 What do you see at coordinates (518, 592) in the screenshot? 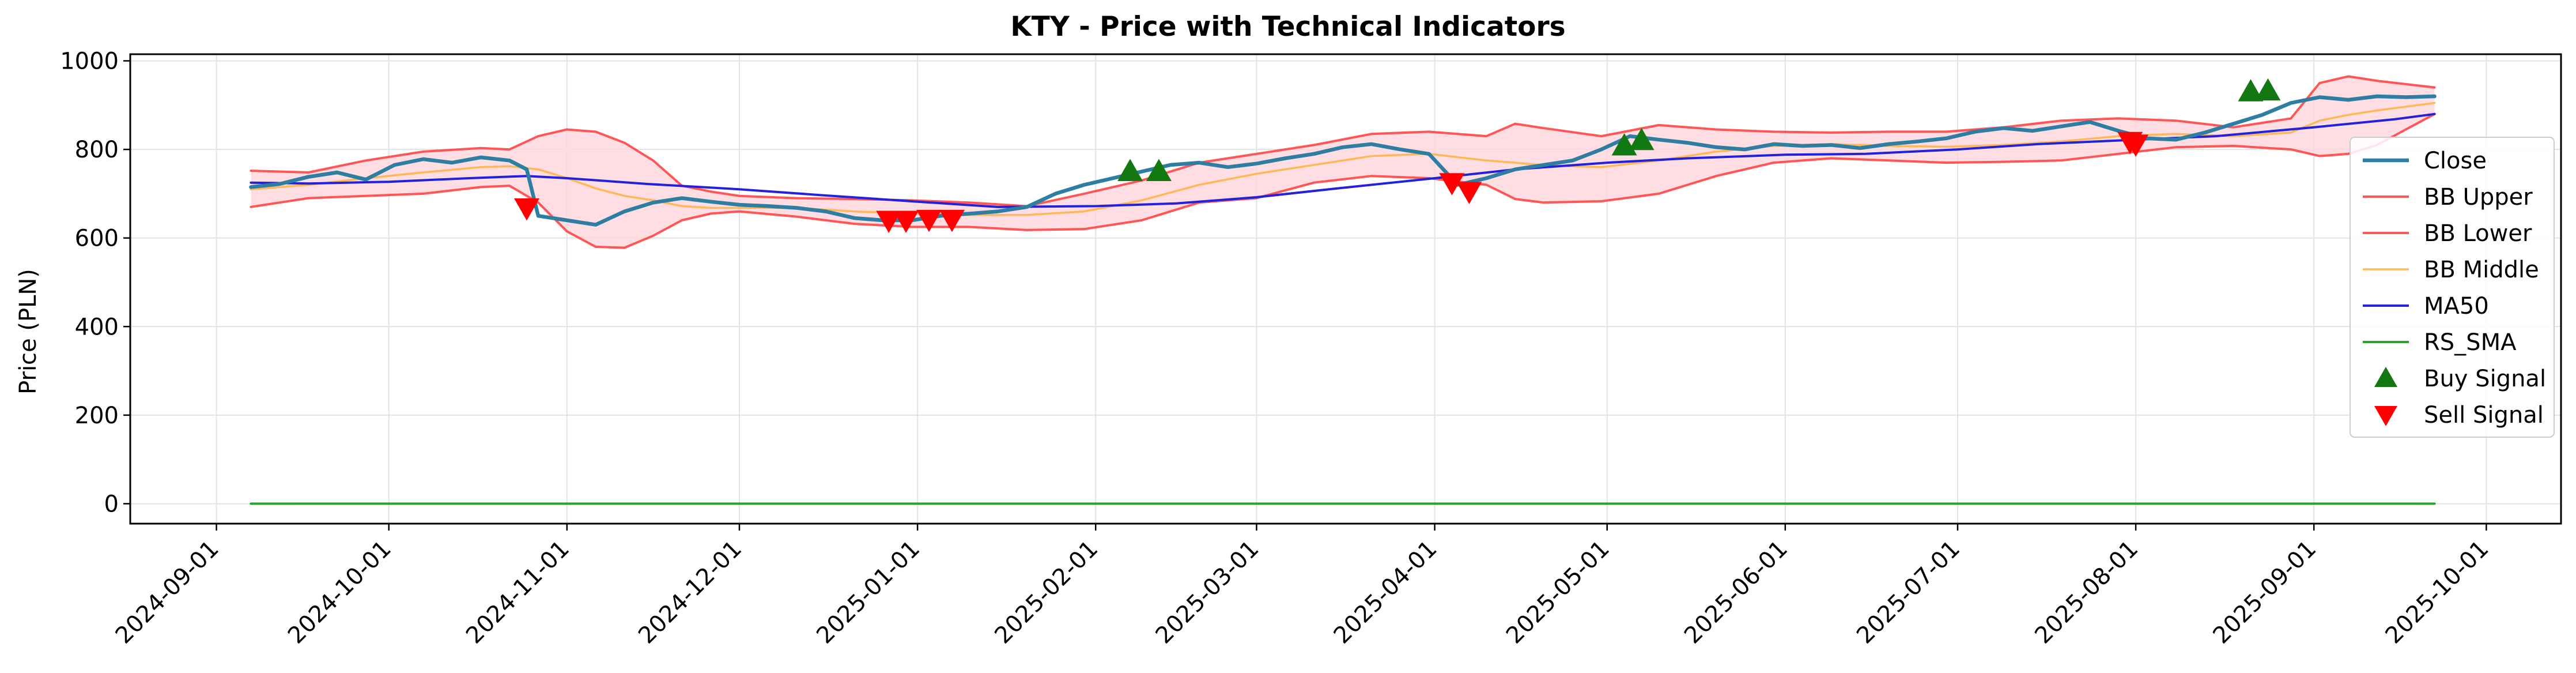
I see `x-tick-label: 2024-11-01` at bounding box center [518, 592].